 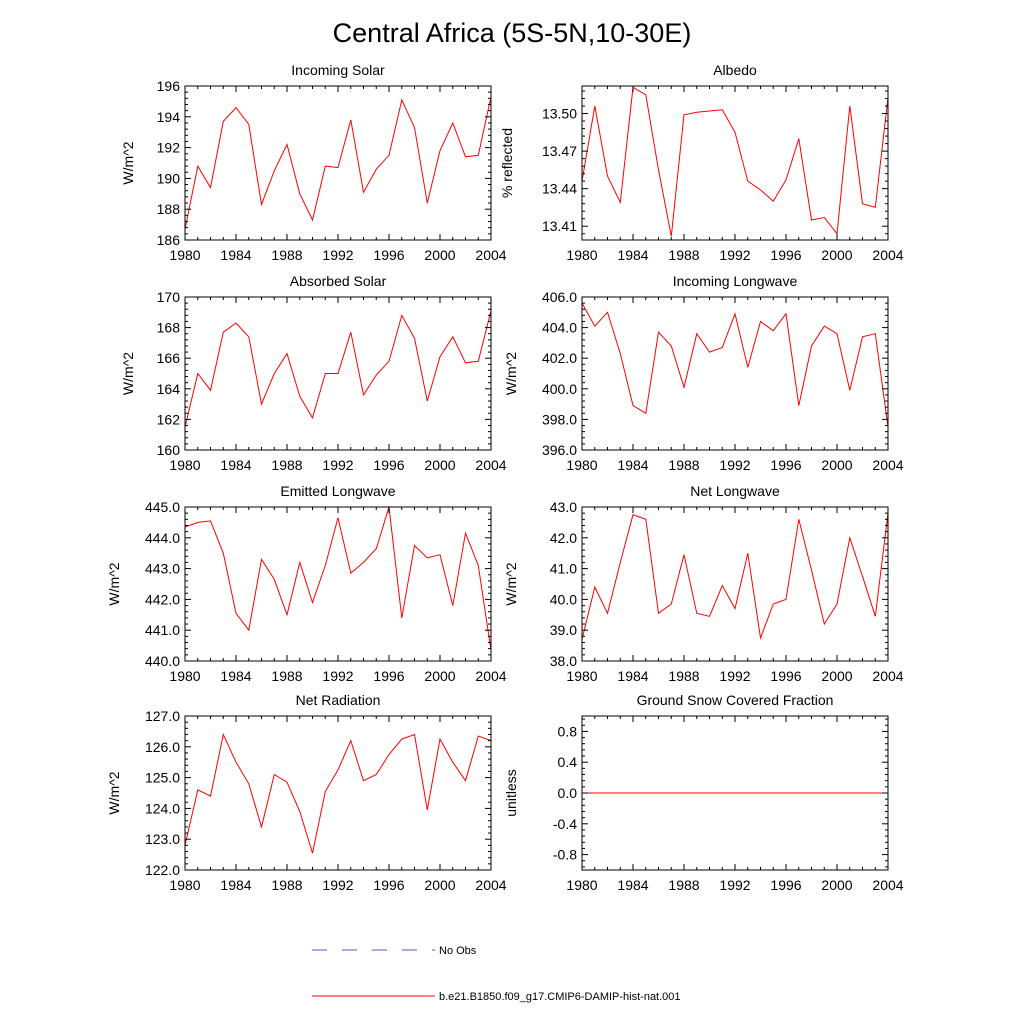 What do you see at coordinates (169, 328) in the screenshot?
I see `absorbed-solar-ytick-label: 168` at bounding box center [169, 328].